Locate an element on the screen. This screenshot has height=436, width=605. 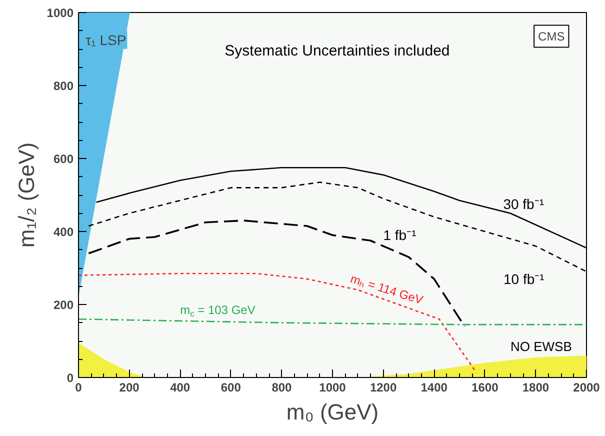
y-axis-title: m₁/₂ (GeV) is located at coordinates (26, 195).